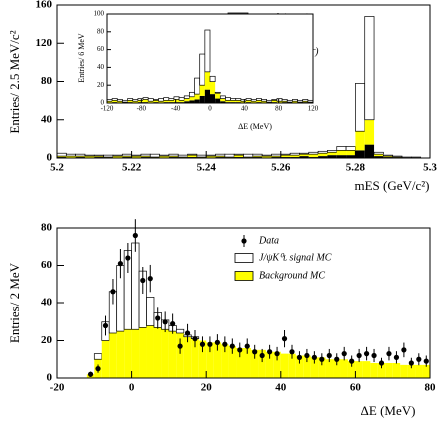 This screenshot has width=439, height=425. What do you see at coordinates (103, 103) in the screenshot?
I see `y-tick-label: 0` at bounding box center [103, 103].